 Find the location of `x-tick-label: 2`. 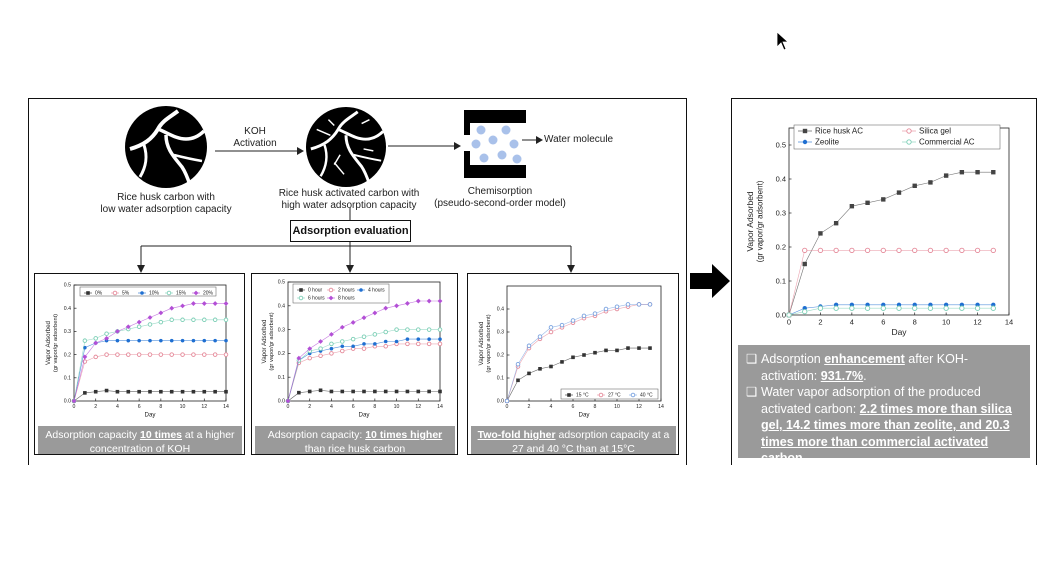

x-tick-label: 2 is located at coordinates (95, 407).